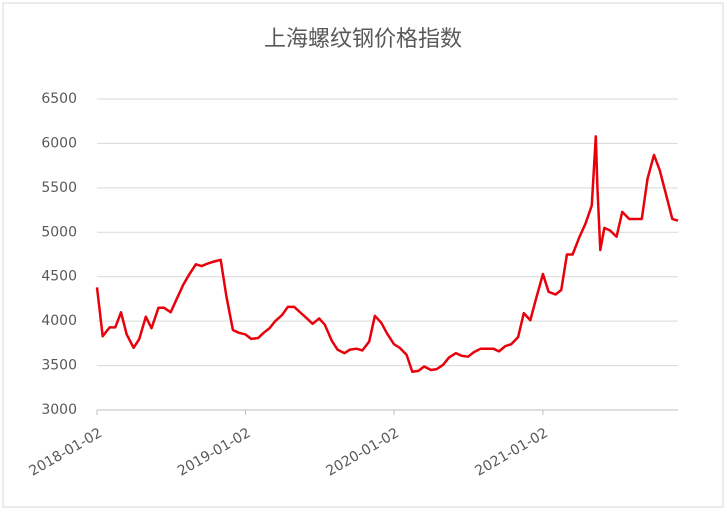 The width and height of the screenshot is (727, 512). What do you see at coordinates (59, 143) in the screenshot?
I see `y-tick-label: 6000` at bounding box center [59, 143].